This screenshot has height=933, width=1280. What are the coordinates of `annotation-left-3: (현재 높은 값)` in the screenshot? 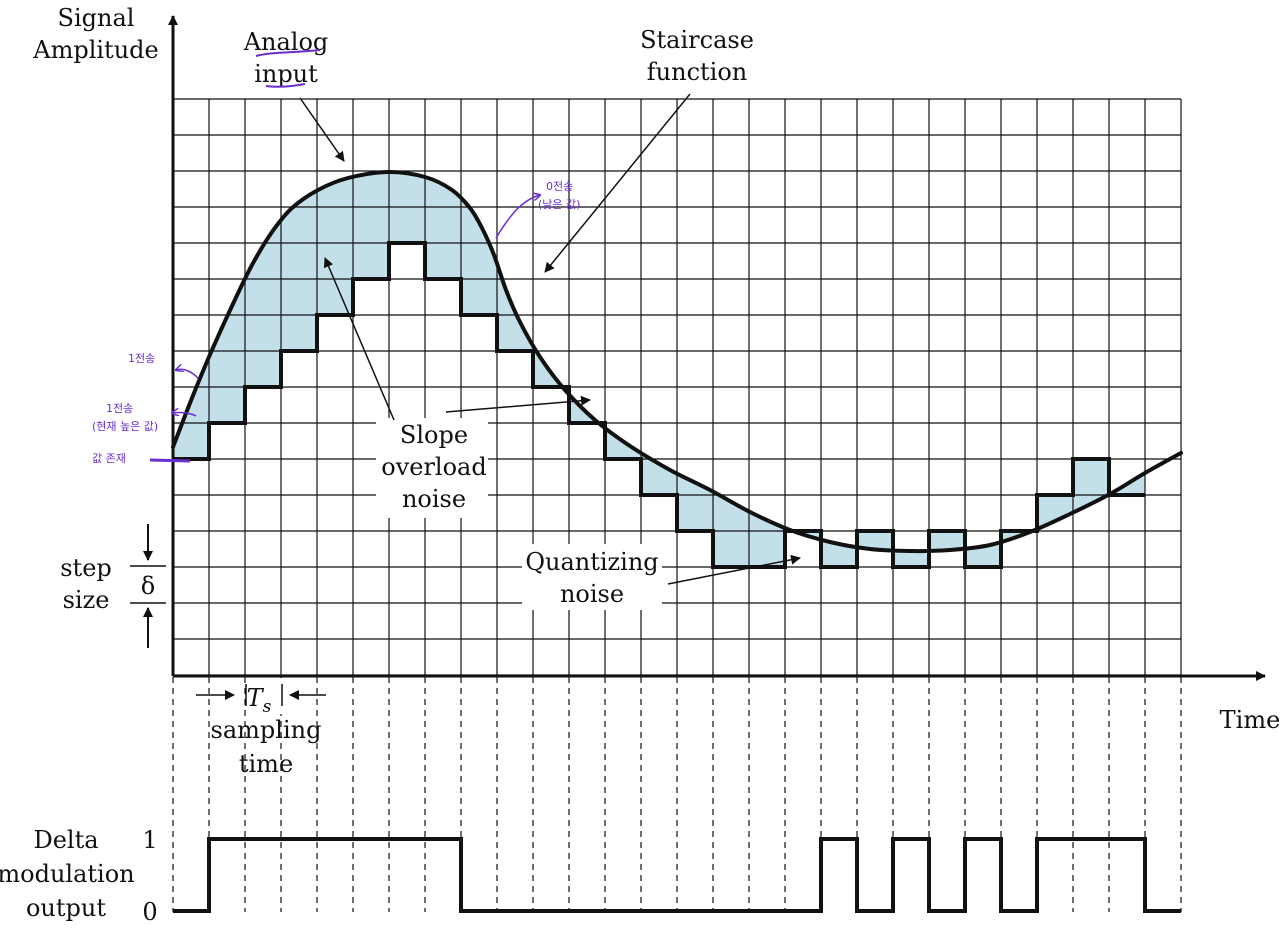 It's located at (125, 426).